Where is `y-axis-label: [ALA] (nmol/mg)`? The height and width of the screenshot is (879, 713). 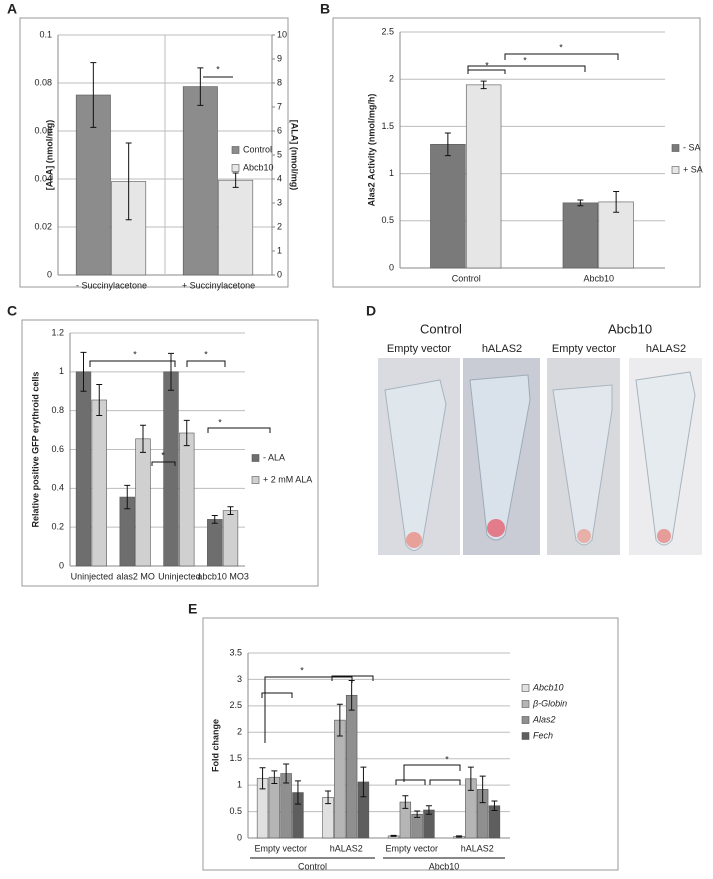 y-axis-label: [ALA] (nmol/mg) is located at coordinates (49, 155).